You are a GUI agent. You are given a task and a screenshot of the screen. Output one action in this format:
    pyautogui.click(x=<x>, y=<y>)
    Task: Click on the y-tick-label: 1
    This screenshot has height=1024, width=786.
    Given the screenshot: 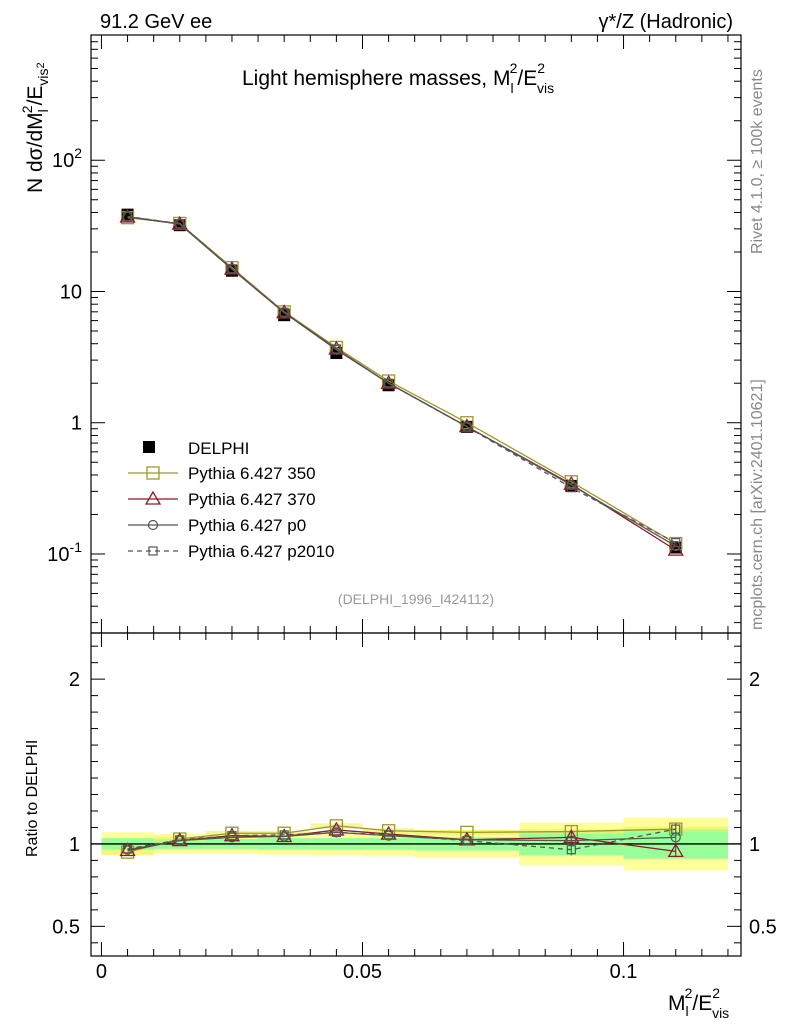 What is the action you would take?
    pyautogui.click(x=76, y=424)
    